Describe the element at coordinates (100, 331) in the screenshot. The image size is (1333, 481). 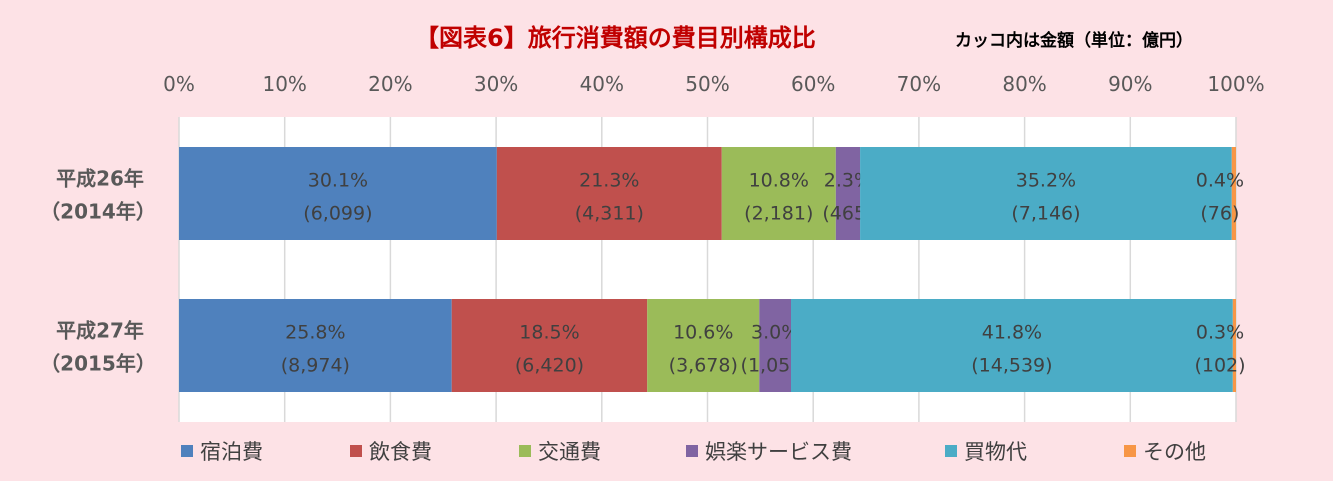
I see `category-label: 平成27年` at that location.